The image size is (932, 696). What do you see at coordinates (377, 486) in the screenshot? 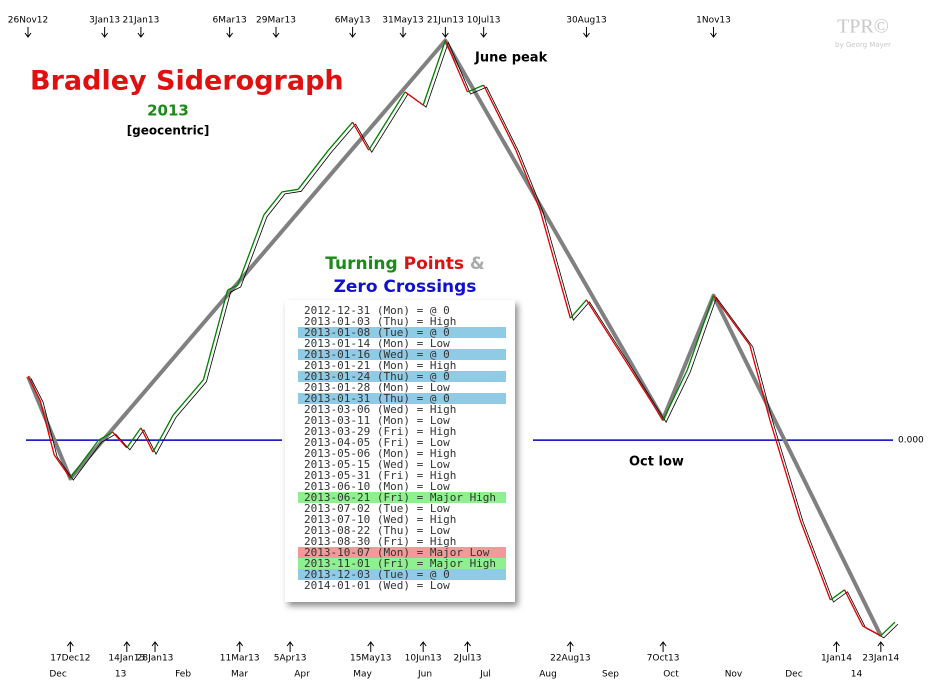
I see `table-row: 2013-06-10 (Mon) = Low` at bounding box center [377, 486].